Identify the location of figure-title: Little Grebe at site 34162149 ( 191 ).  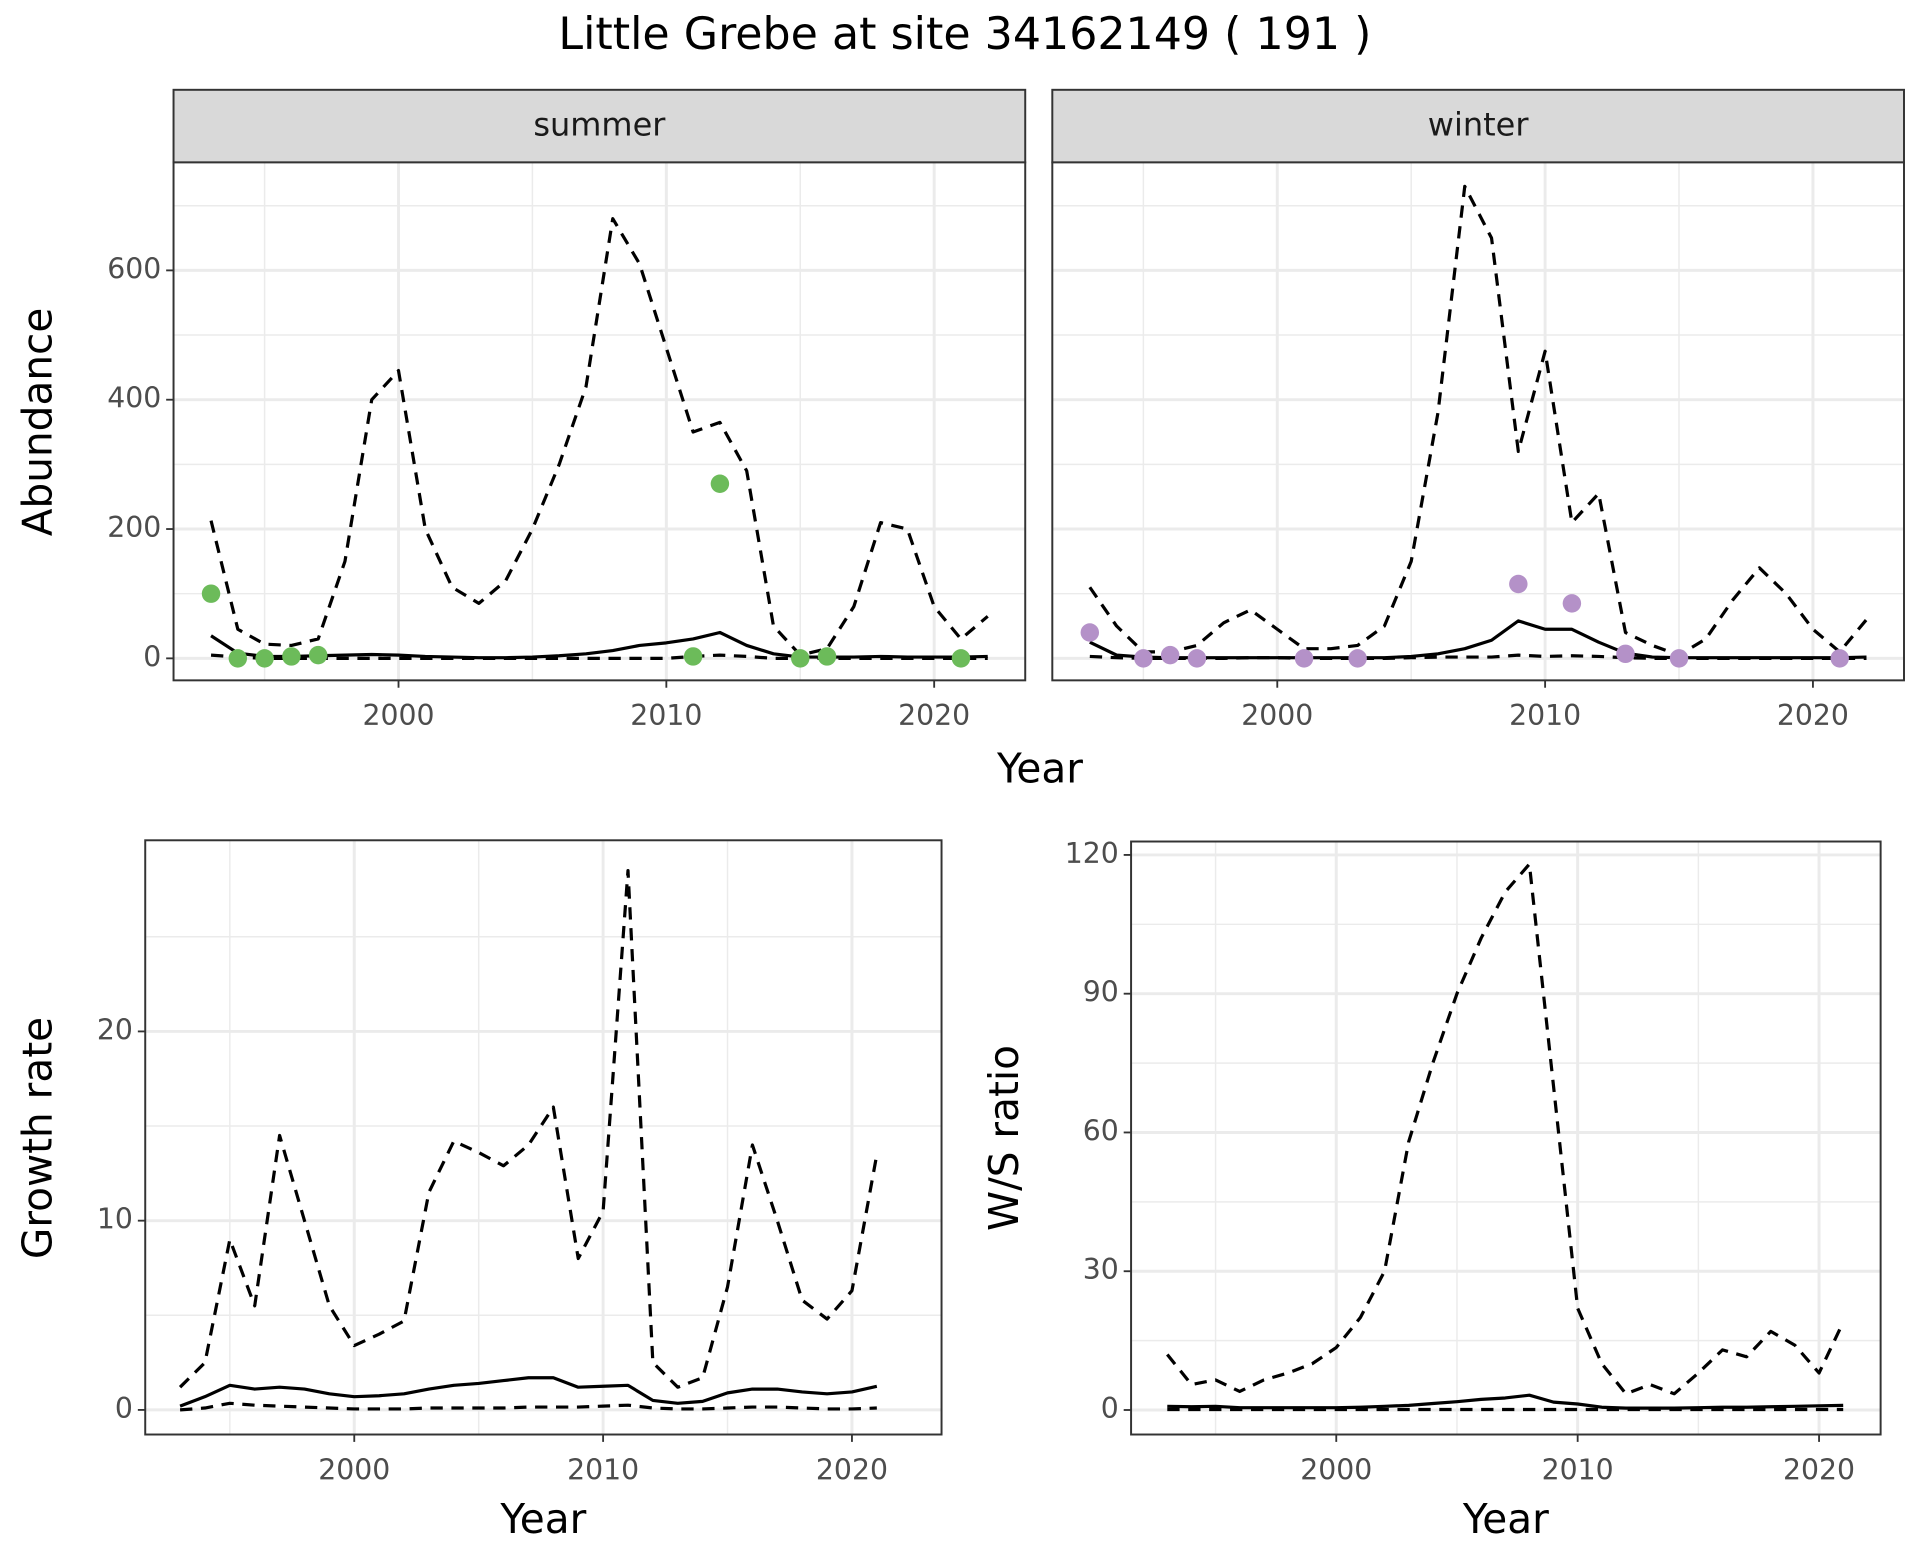
(964, 34).